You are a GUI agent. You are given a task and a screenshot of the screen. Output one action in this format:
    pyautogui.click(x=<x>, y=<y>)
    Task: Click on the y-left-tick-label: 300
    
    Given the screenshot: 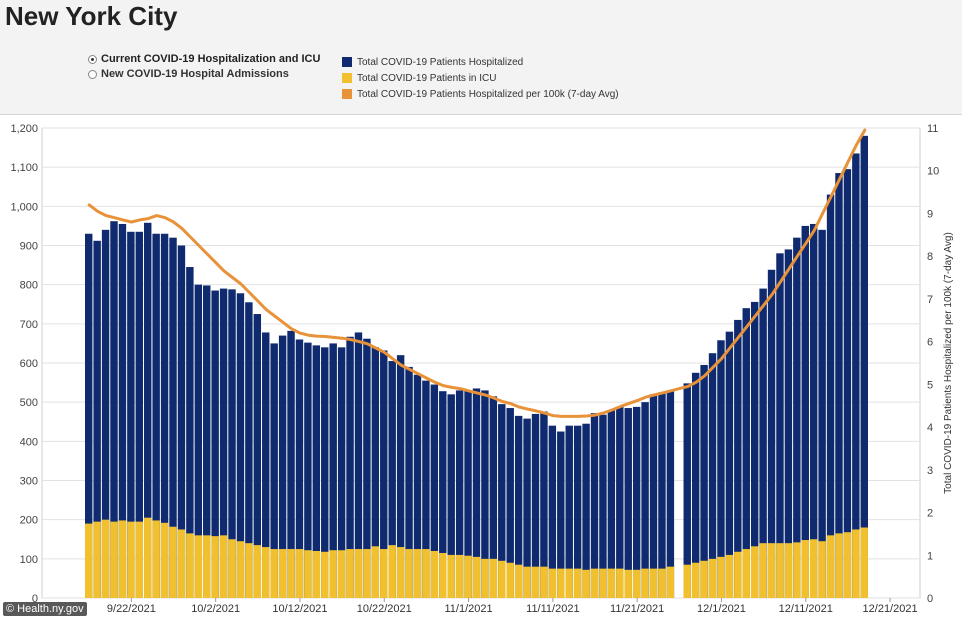 What is the action you would take?
    pyautogui.click(x=29, y=482)
    